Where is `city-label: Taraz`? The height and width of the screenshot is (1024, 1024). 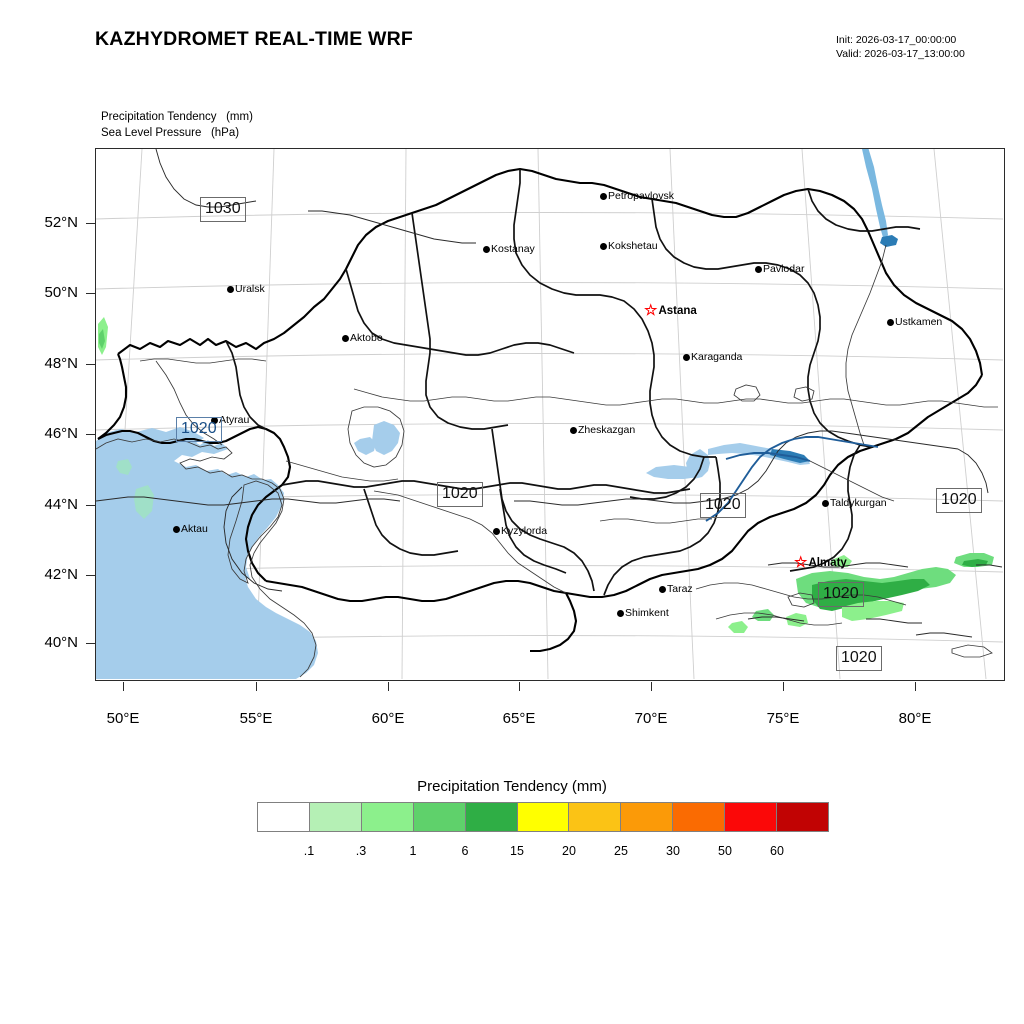
city-label: Taraz is located at coordinates (680, 589).